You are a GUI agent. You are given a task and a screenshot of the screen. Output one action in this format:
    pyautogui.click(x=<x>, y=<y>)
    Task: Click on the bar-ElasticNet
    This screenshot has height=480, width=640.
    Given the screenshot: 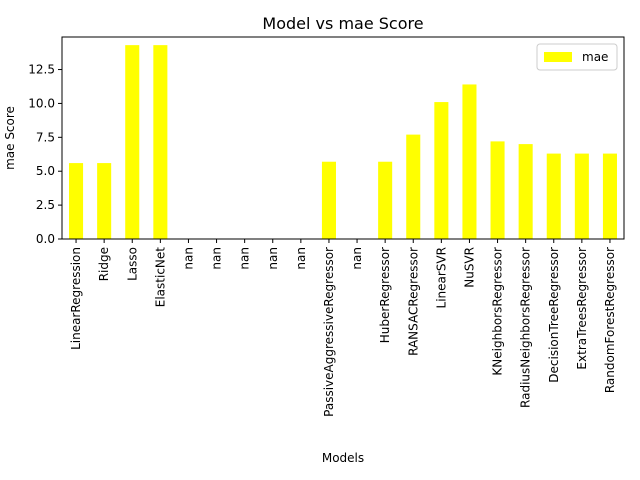 What is the action you would take?
    pyautogui.click(x=160, y=142)
    